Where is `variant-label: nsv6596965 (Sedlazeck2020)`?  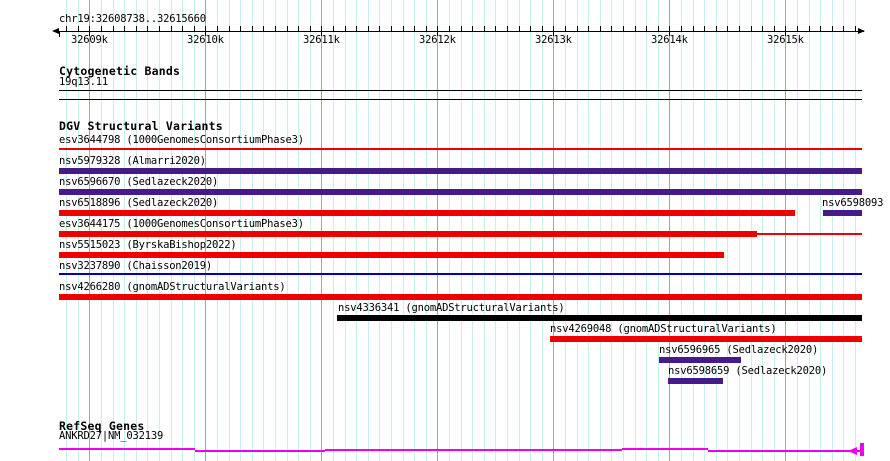 variant-label: nsv6596965 (Sedlazeck2020) is located at coordinates (739, 350).